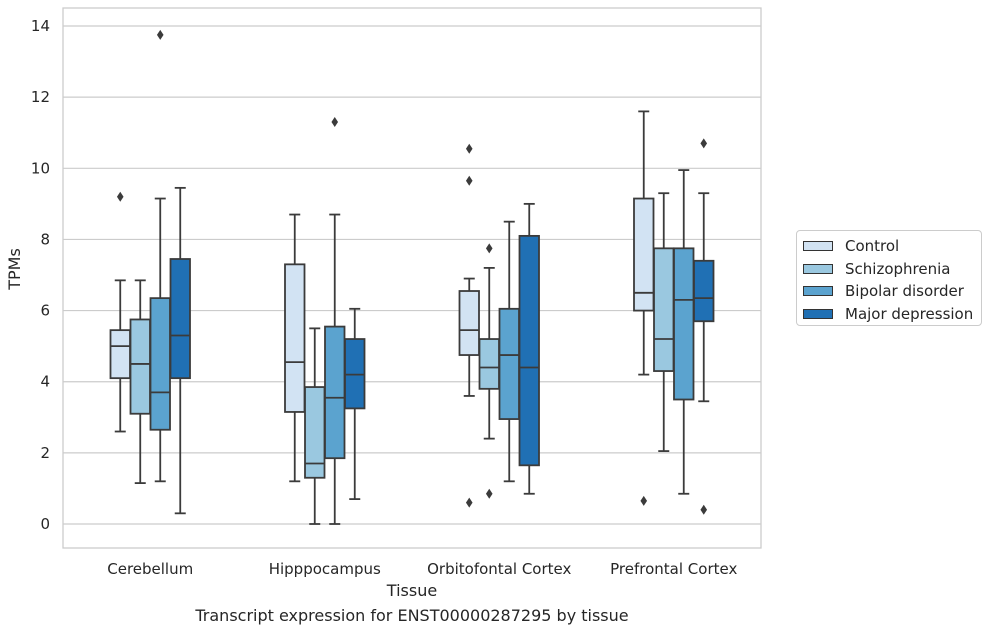 The height and width of the screenshot is (634, 992). What do you see at coordinates (45, 382) in the screenshot?
I see `y-tick-label: 4` at bounding box center [45, 382].